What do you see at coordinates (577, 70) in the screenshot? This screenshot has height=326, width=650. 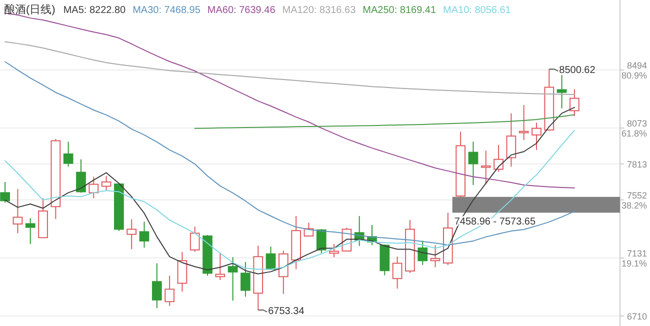 I see `annotation: 8500.62` at bounding box center [577, 70].